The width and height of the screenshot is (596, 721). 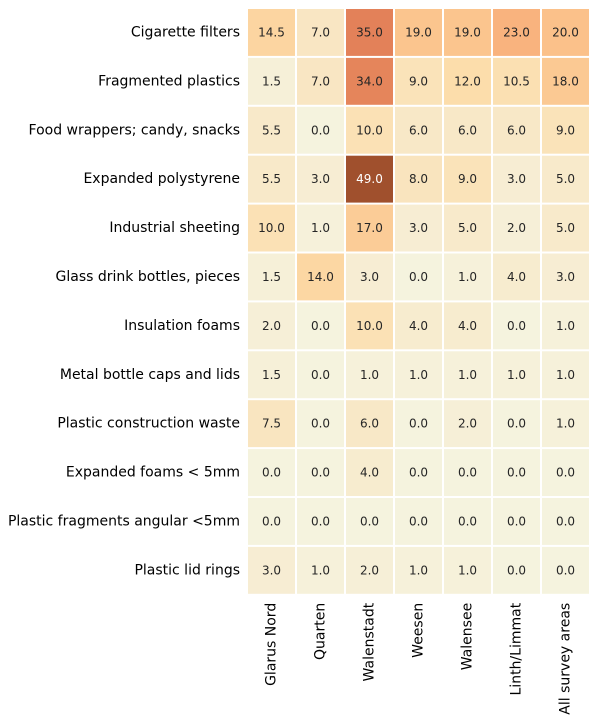 I want to click on column-label: Linth/Limmat, so click(x=517, y=648).